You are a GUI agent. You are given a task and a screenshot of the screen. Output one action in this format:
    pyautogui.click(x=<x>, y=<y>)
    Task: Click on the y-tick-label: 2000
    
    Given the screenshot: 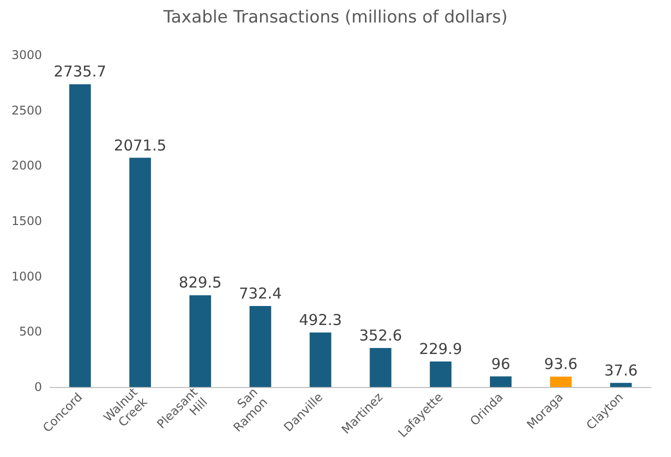 What is the action you would take?
    pyautogui.click(x=26, y=165)
    